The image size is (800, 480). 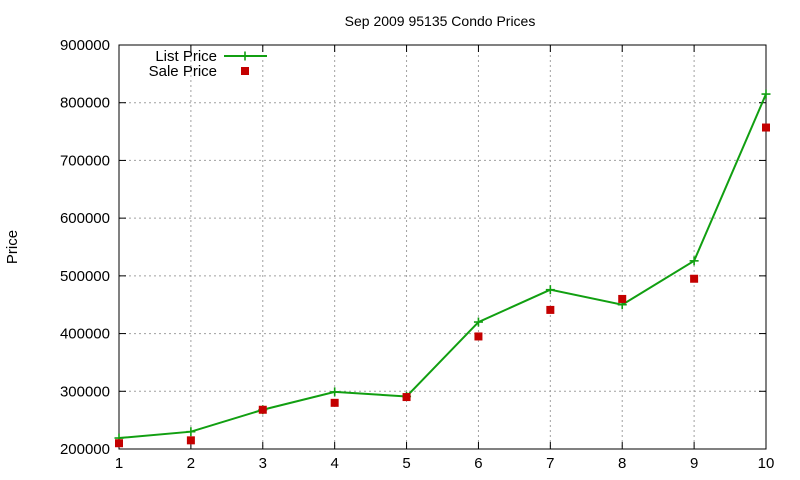 What do you see at coordinates (440, 21) in the screenshot?
I see `chart-title: Sep 2009 95135 Condo Prices` at bounding box center [440, 21].